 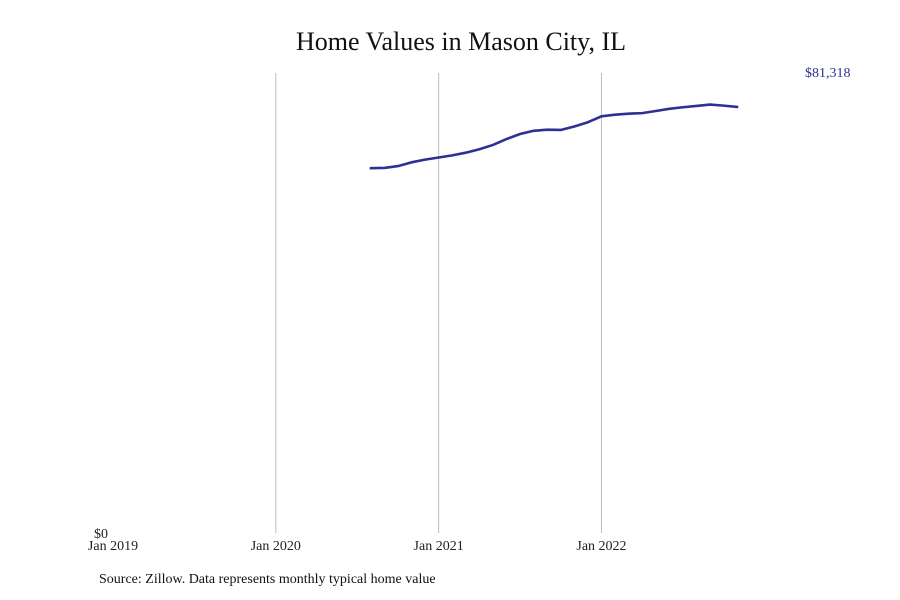 What do you see at coordinates (461, 41) in the screenshot?
I see `chart-title: Home Values in Mason City, IL` at bounding box center [461, 41].